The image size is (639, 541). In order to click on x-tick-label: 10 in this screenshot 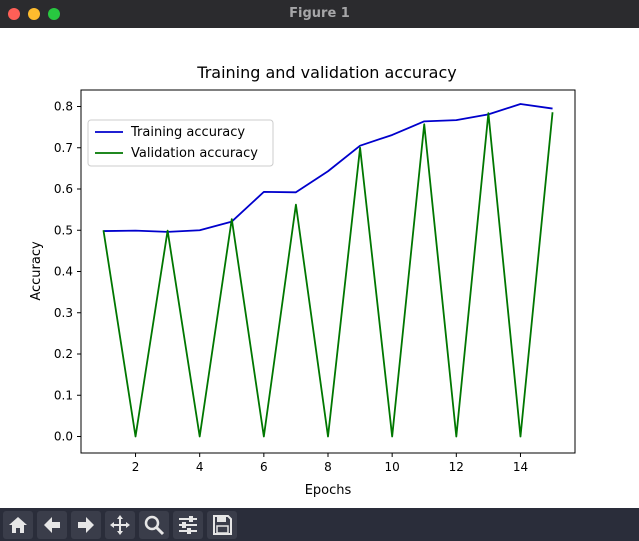, I will do `click(392, 467)`.